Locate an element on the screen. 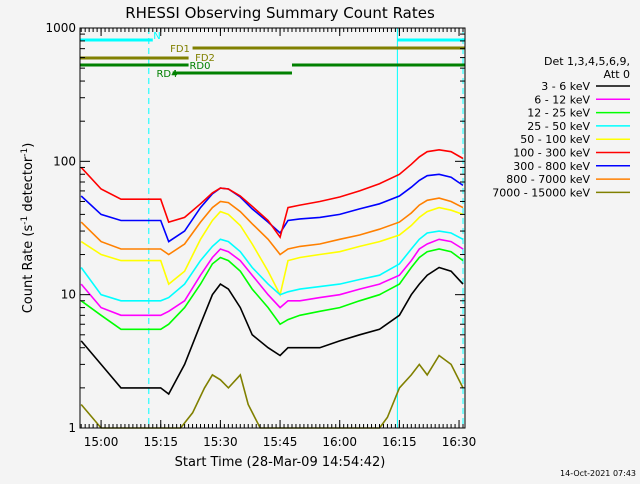  state-bar-label: N is located at coordinates (156, 36).